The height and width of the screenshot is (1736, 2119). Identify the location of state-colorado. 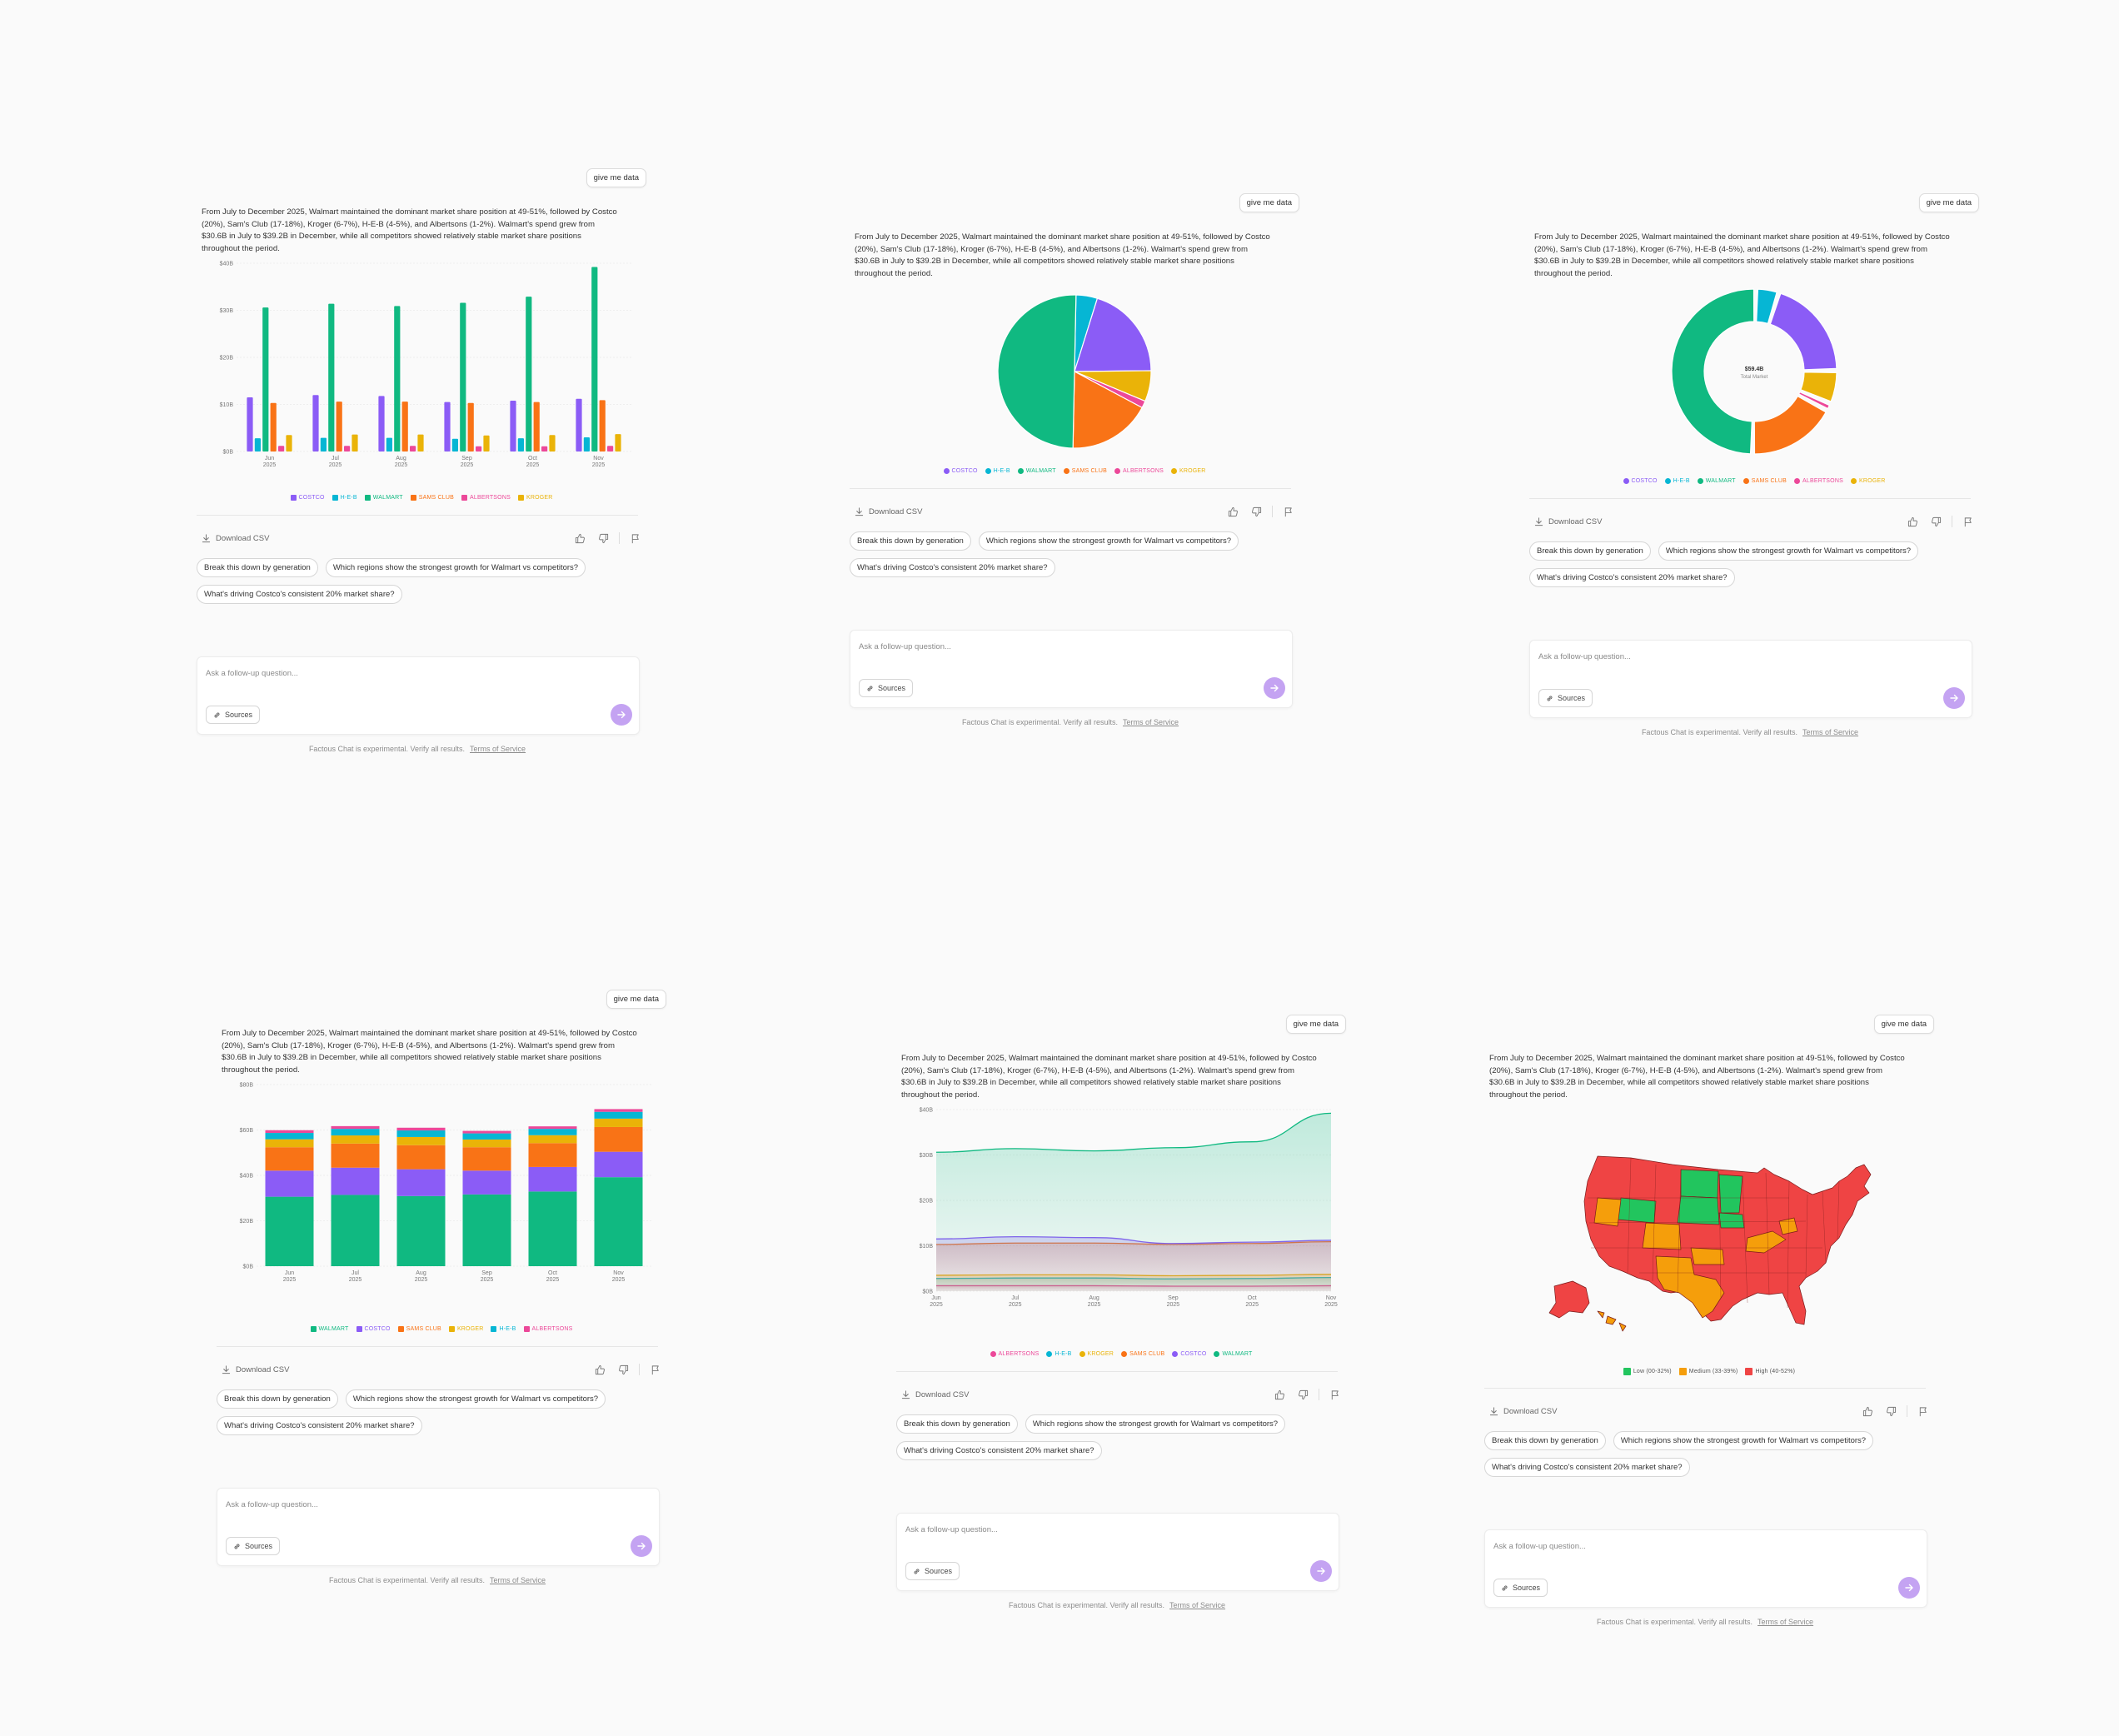
(1662, 1236).